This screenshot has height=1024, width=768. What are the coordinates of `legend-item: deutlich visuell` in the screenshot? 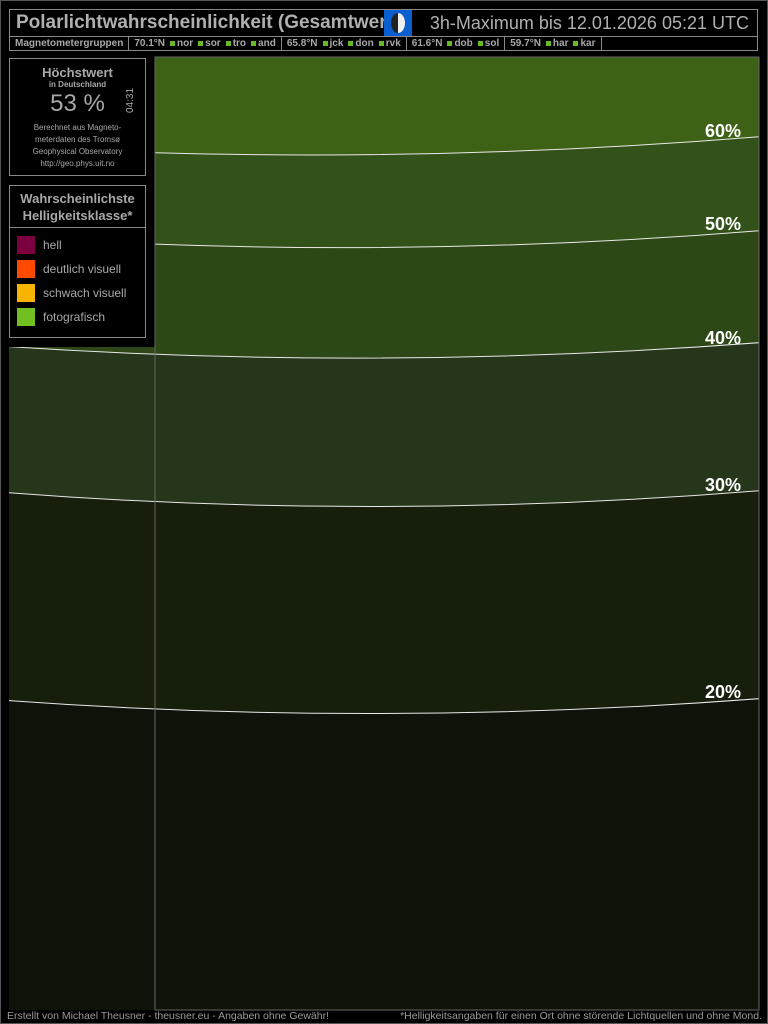 It's located at (81, 269).